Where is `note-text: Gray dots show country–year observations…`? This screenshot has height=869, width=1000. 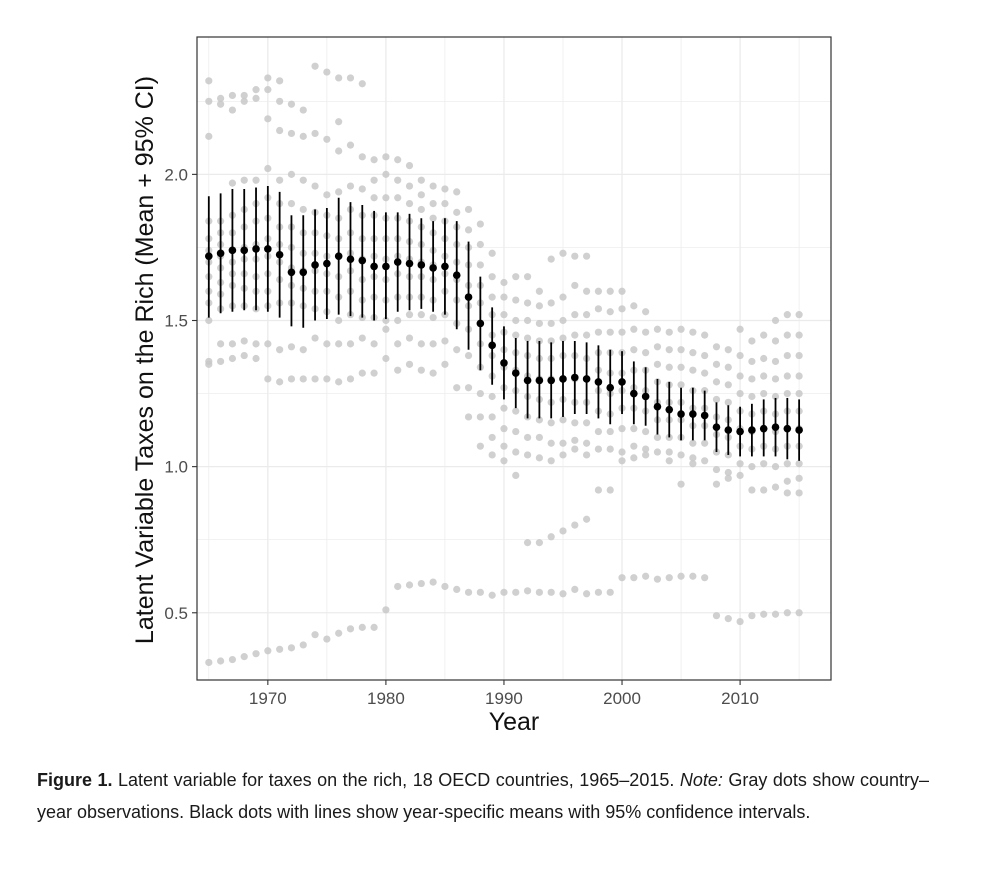 note-text: Gray dots show country–year observations… is located at coordinates (483, 796).